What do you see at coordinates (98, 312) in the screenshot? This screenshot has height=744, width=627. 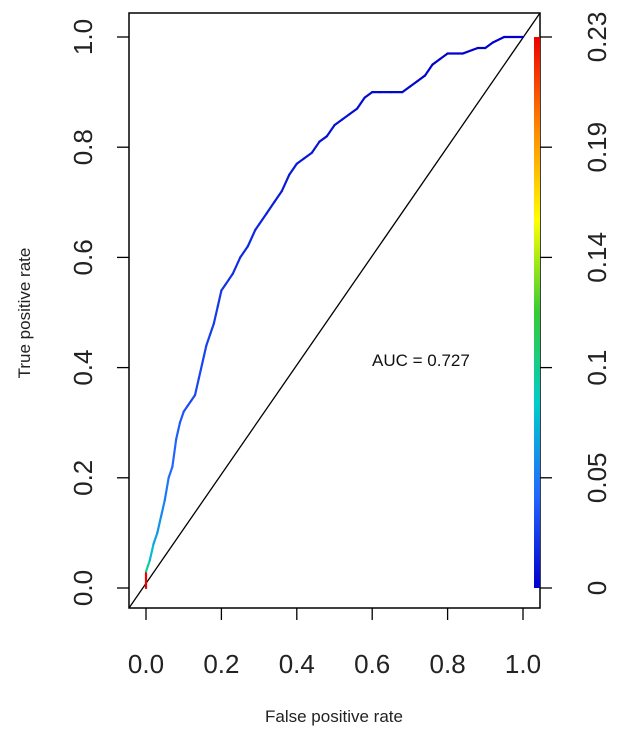 I see `y-axis: 0.0 0.2 0.4 0.6 0.8 1.0` at bounding box center [98, 312].